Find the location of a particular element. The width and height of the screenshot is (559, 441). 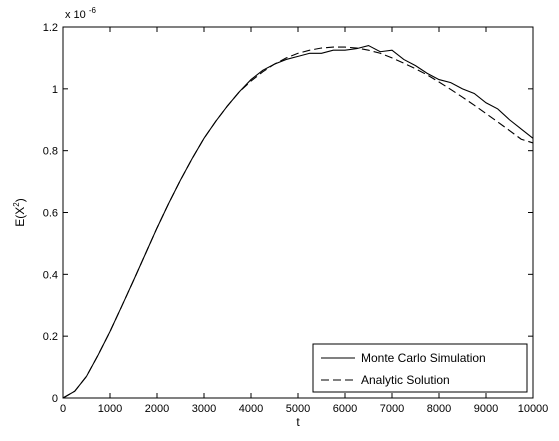

x-tick-label: 6000 is located at coordinates (345, 409).